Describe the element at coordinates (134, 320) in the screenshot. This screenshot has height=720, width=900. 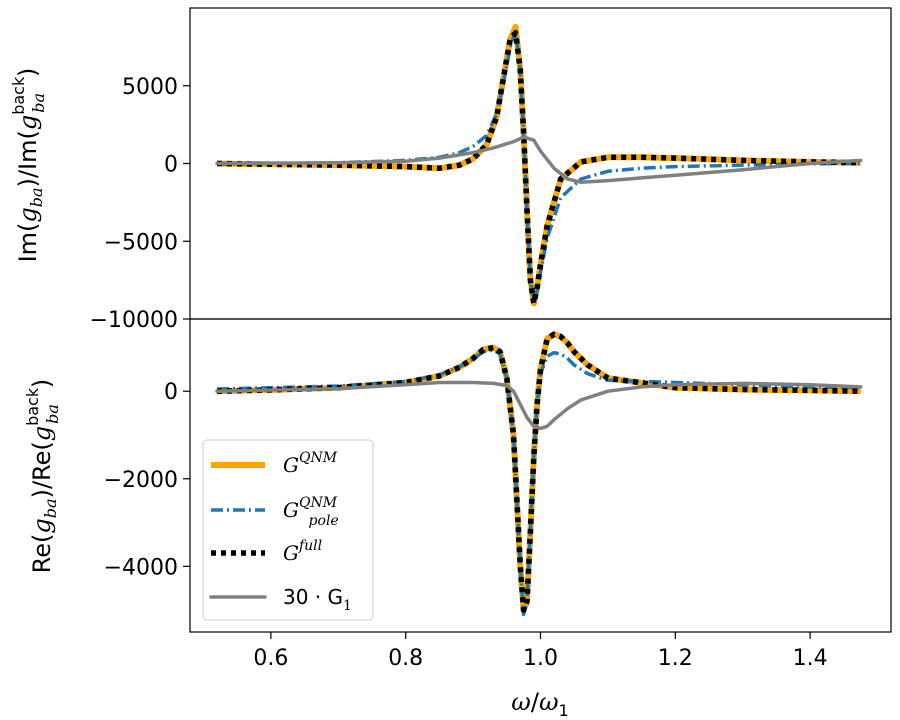
I see `top-y-tick-label: −10000` at that location.